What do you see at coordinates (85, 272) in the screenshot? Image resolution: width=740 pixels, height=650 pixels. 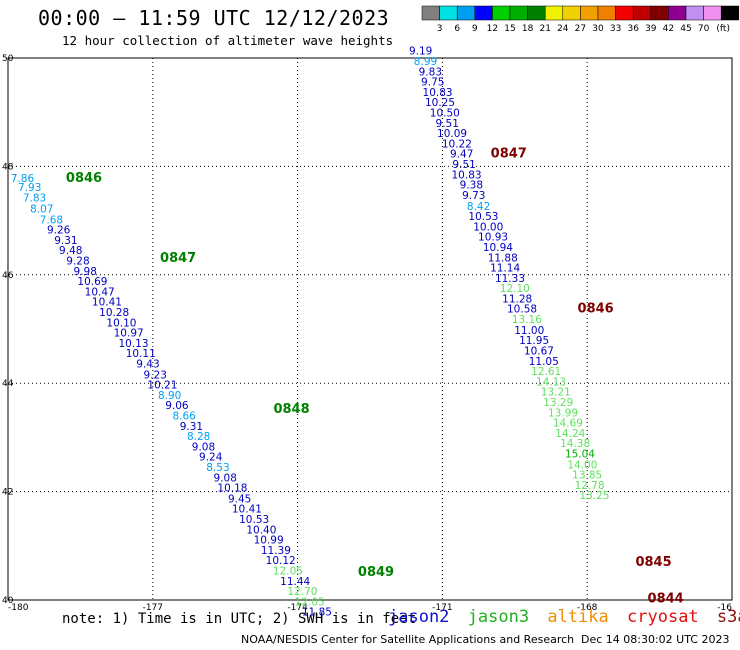 I see `wave-height-point: 9.98` at bounding box center [85, 272].